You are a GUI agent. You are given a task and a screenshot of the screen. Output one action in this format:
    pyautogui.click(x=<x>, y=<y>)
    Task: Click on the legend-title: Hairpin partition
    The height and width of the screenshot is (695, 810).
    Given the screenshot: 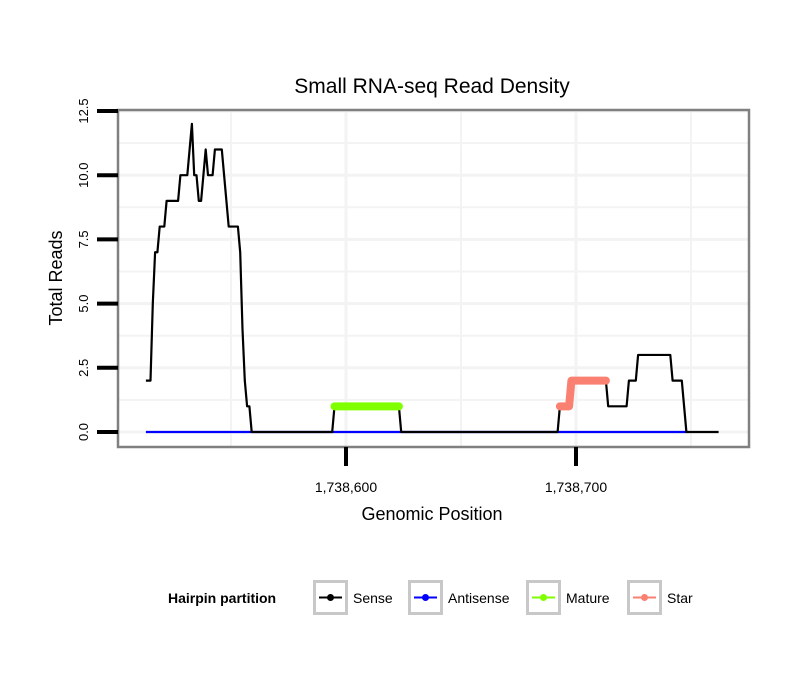 What is the action you would take?
    pyautogui.click(x=222, y=598)
    